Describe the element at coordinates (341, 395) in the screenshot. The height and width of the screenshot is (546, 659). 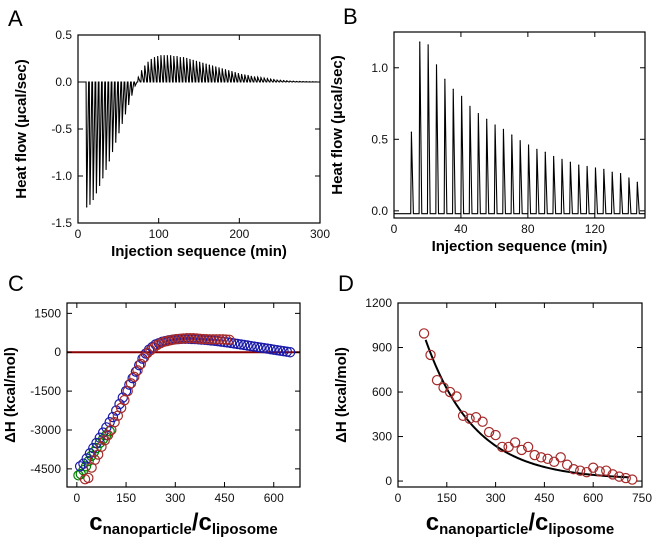
I see `y-axis-label: ΔH (kcal/mol)` at that location.